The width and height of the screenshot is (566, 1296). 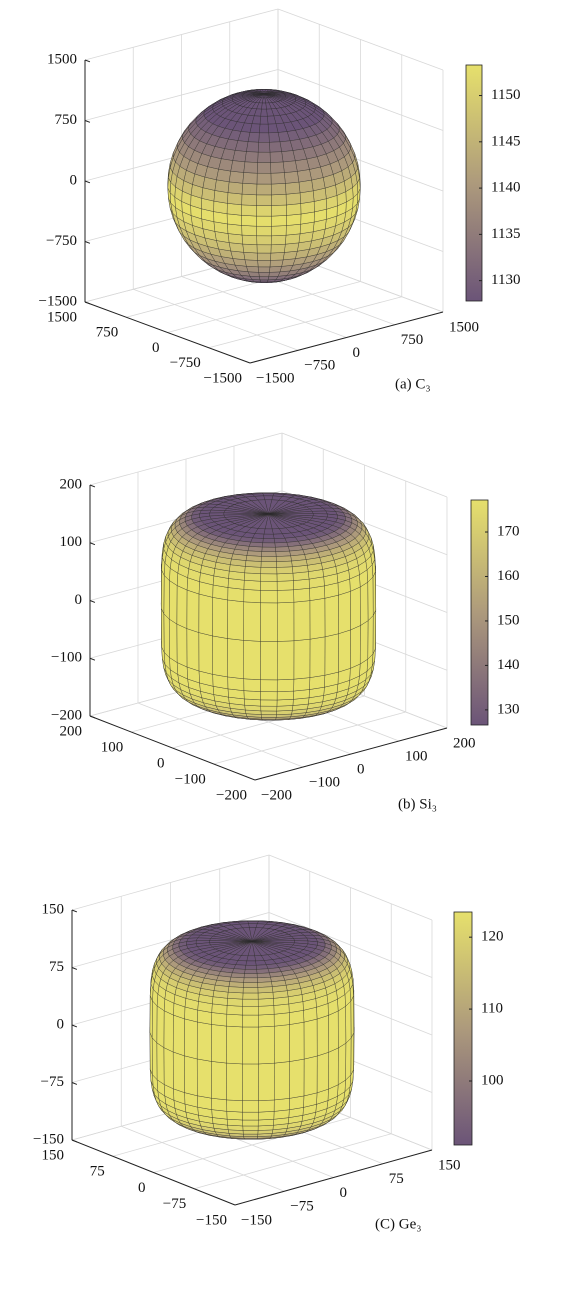 What do you see at coordinates (412, 340) in the screenshot?
I see `y-tick-label: 750` at bounding box center [412, 340].